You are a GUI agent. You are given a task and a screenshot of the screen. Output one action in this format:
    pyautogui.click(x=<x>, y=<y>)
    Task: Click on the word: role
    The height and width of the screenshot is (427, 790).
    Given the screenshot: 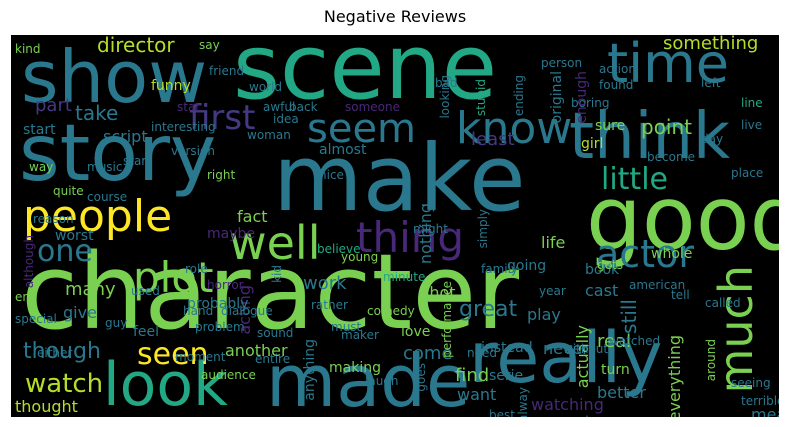 What is the action you would take?
    pyautogui.click(x=196, y=269)
    